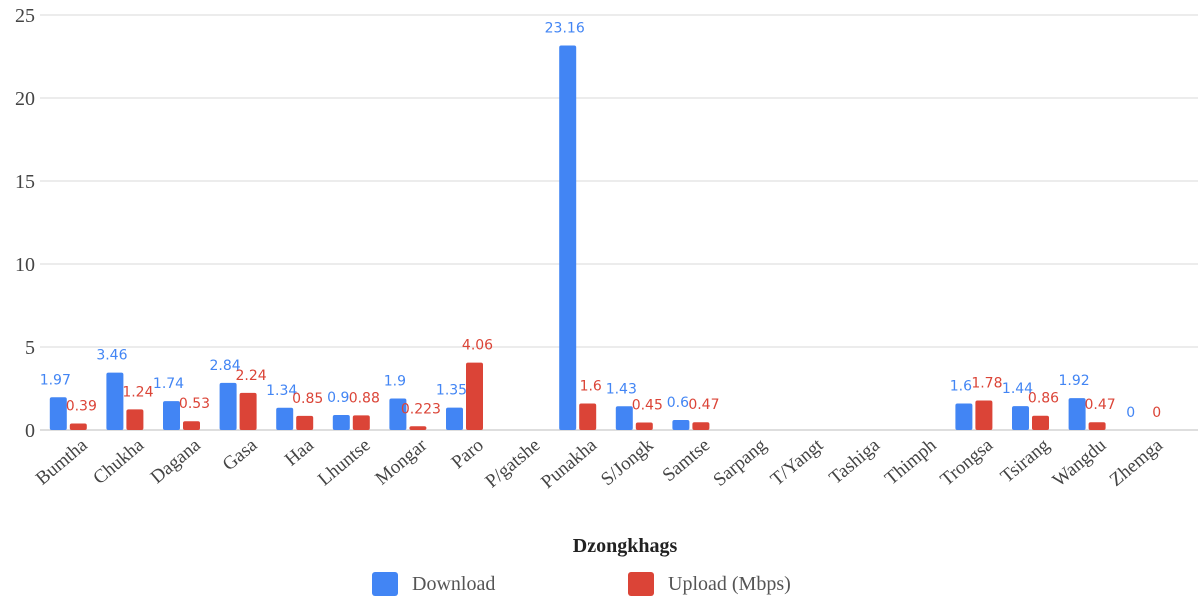  I want to click on data-label-download: 1.44, so click(1017, 389).